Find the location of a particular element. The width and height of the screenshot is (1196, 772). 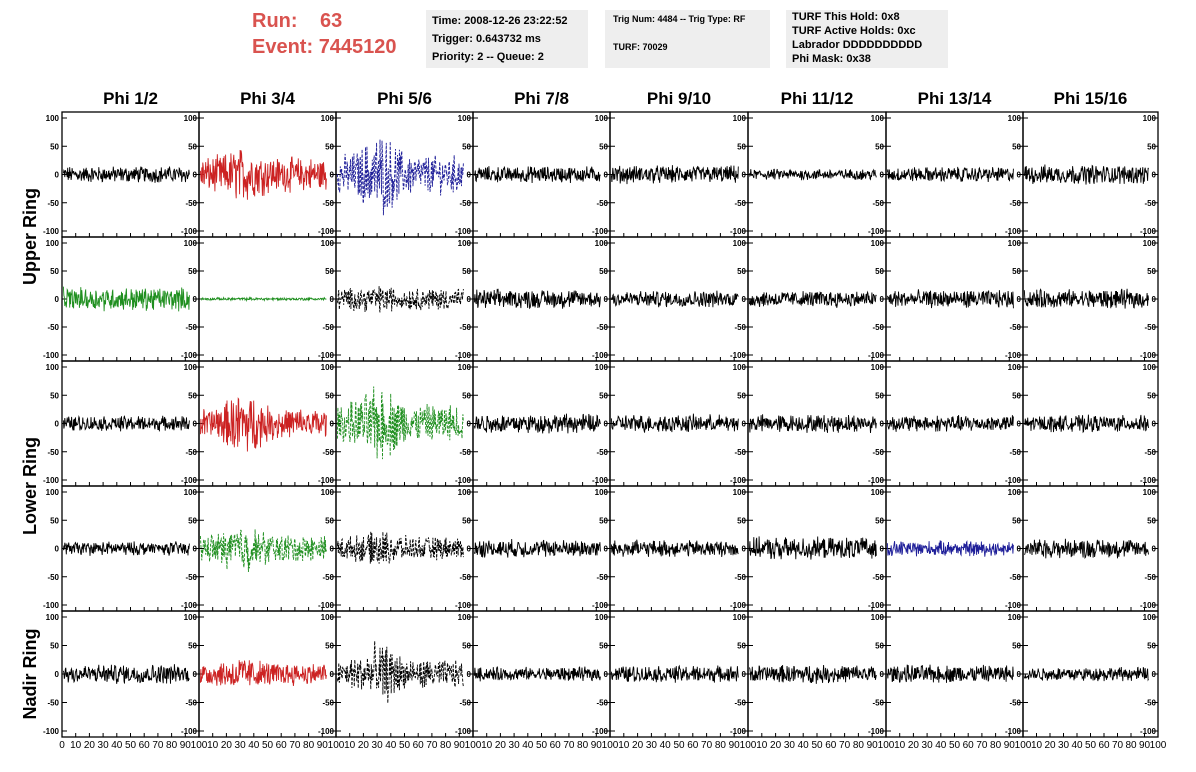

panel-r3-c1: -100 -100 -50 -50 0 0 50 50 100 100 is located at coordinates (121, 423).